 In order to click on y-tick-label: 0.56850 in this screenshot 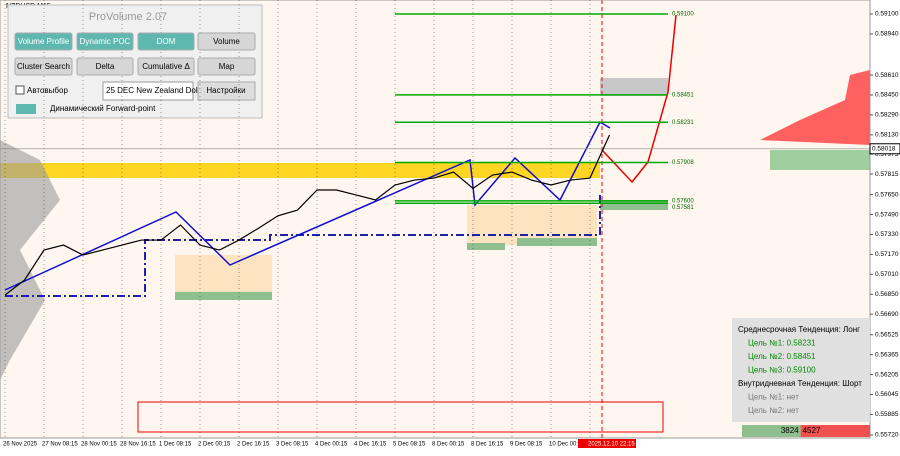, I will do `click(887, 294)`.